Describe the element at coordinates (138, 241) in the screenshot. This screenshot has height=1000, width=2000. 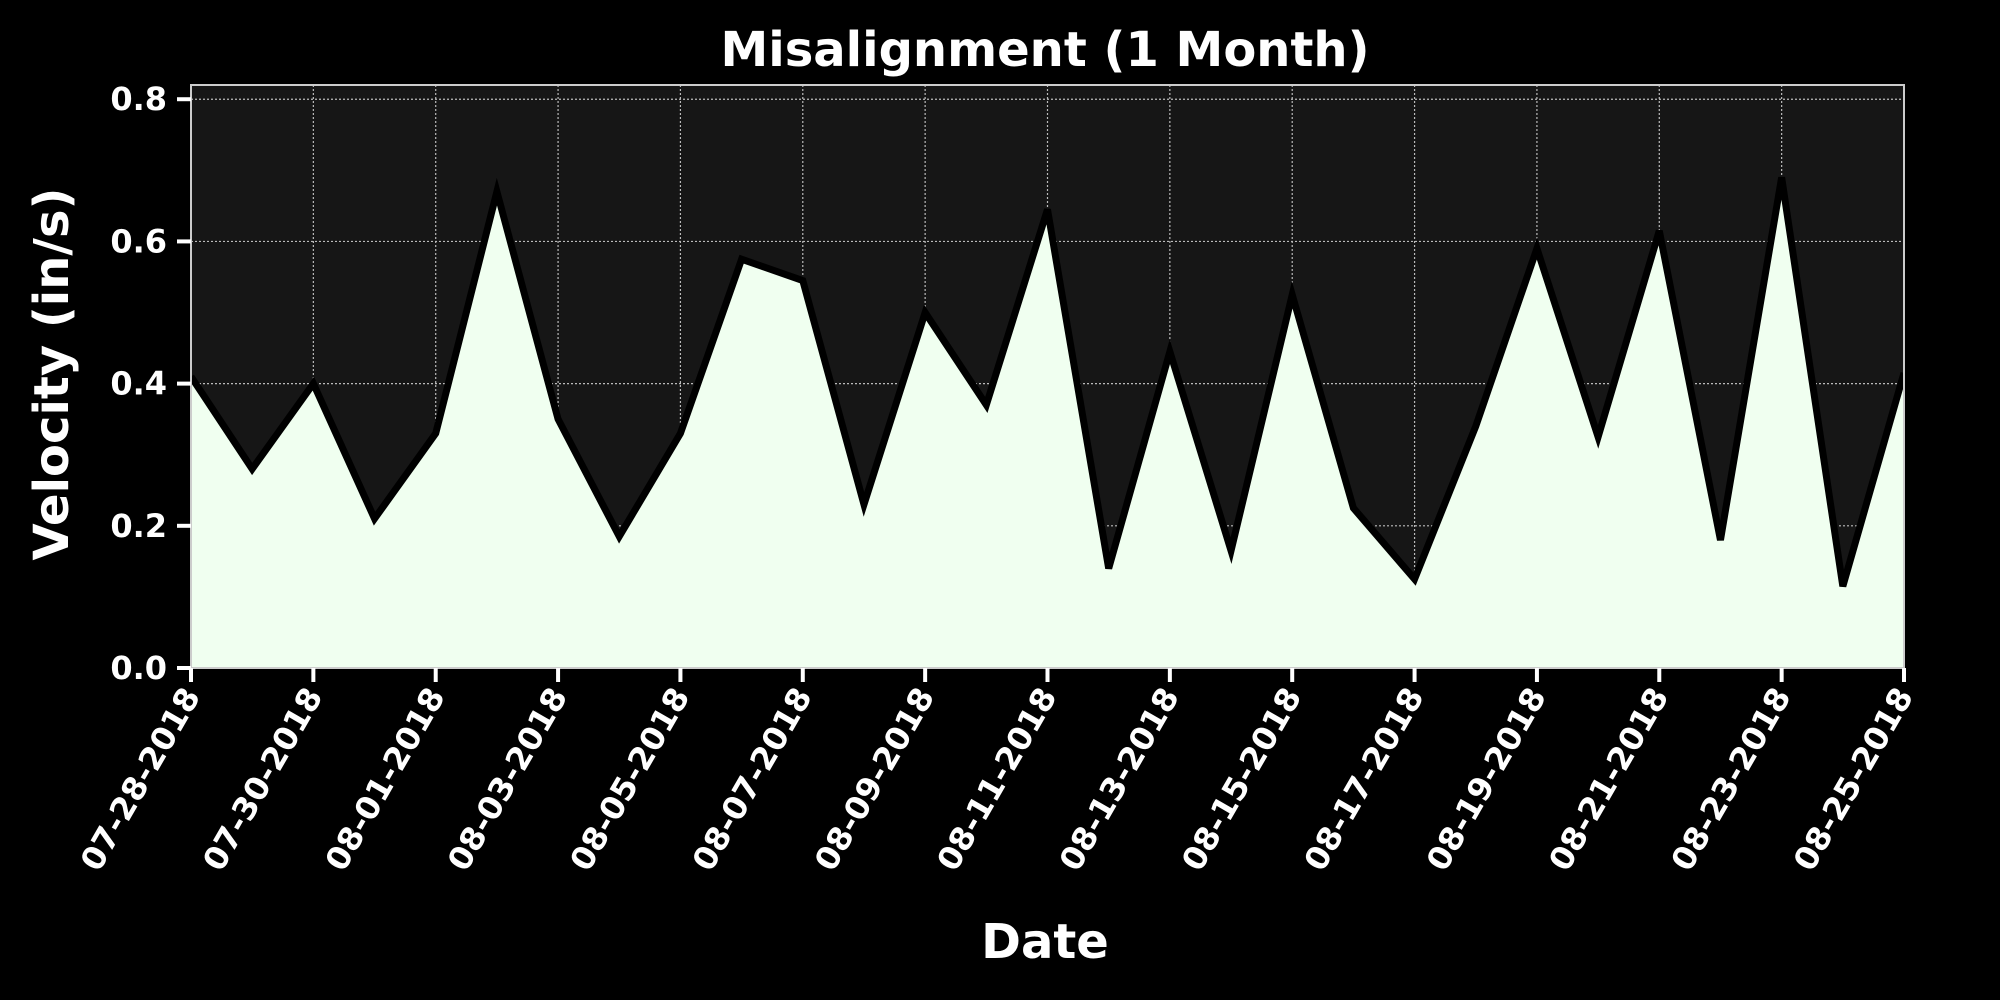
I see `y-tick-label: 0.6` at that location.